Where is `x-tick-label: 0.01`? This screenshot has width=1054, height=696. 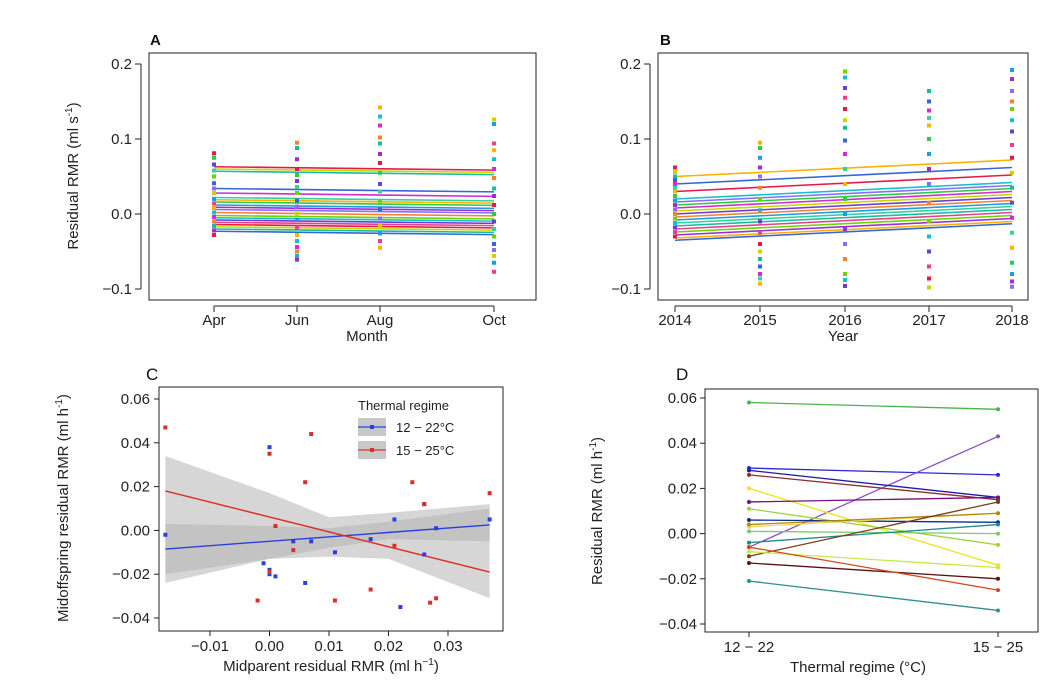
x-tick-label: 0.01 is located at coordinates (328, 646).